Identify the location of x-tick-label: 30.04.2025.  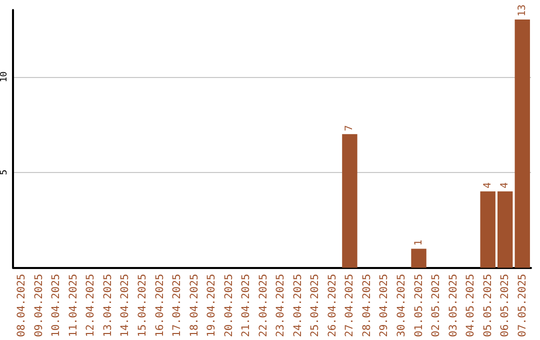
(402, 306).